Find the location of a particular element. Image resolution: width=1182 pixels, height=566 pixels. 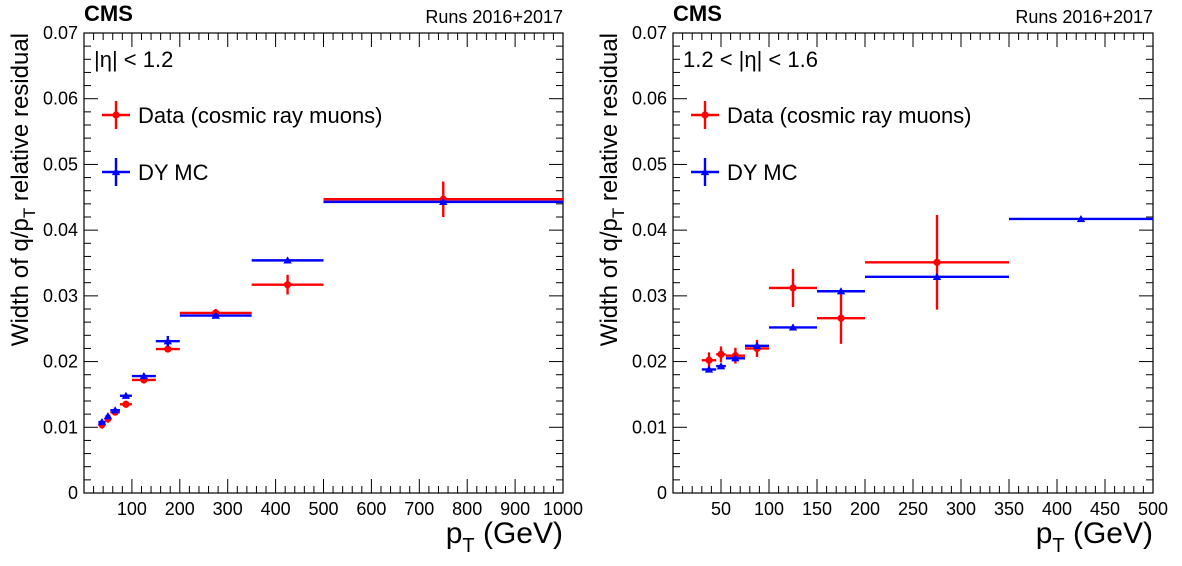

x-tick-label: 500 is located at coordinates (1153, 509).